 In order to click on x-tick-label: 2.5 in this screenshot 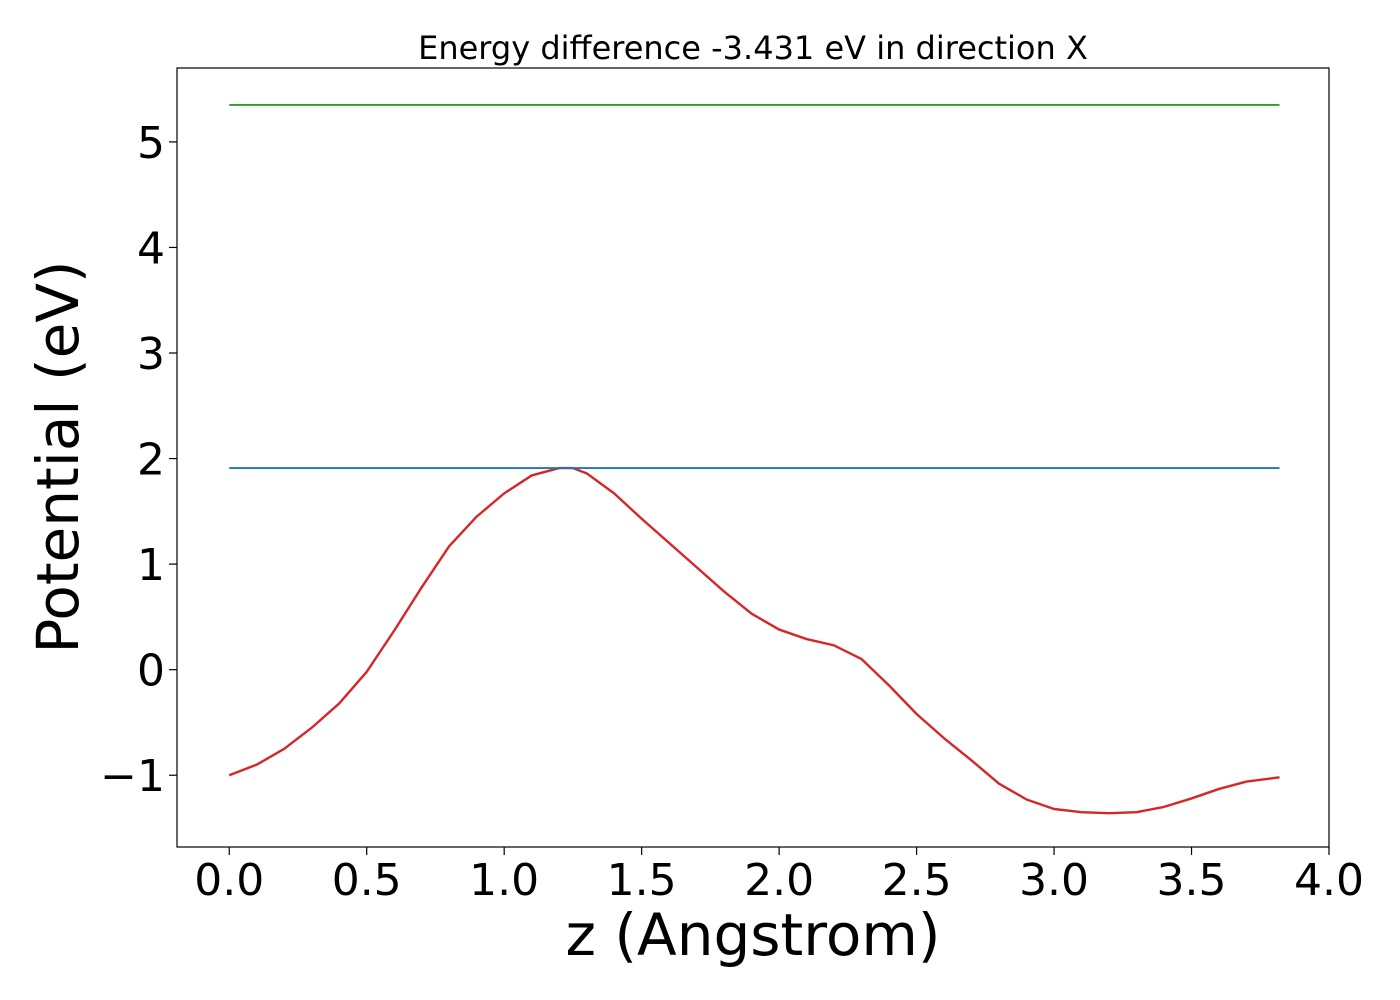, I will do `click(917, 880)`.